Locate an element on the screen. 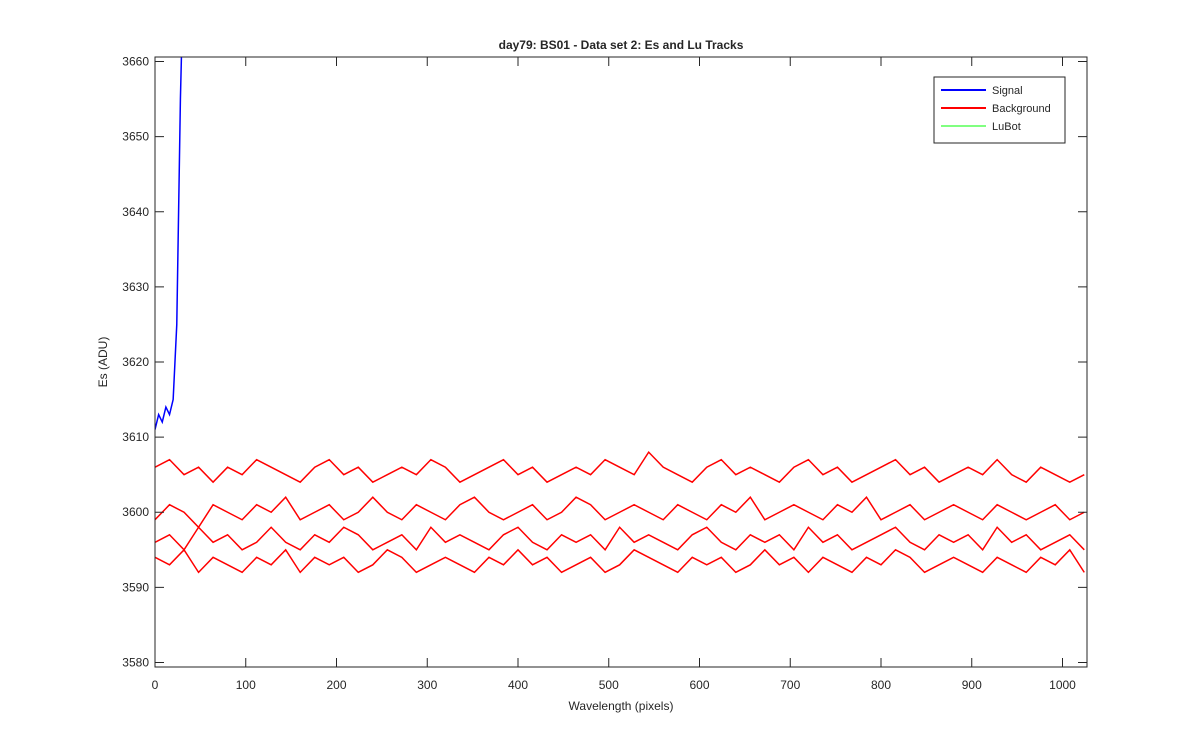 The height and width of the screenshot is (750, 1200). x-tick-label: 200 is located at coordinates (336, 685).